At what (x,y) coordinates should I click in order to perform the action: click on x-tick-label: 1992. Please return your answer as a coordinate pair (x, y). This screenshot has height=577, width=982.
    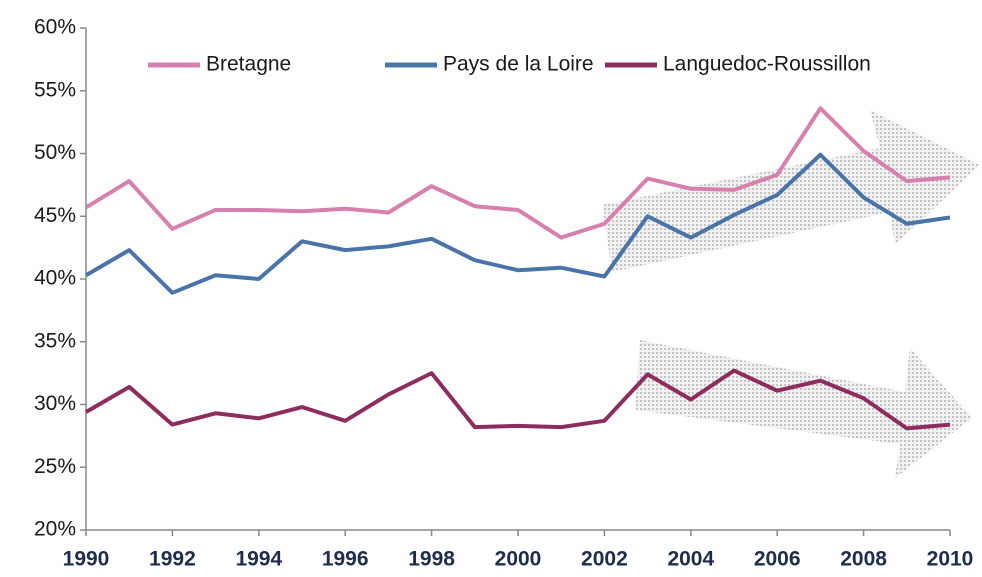
    Looking at the image, I should click on (172, 559).